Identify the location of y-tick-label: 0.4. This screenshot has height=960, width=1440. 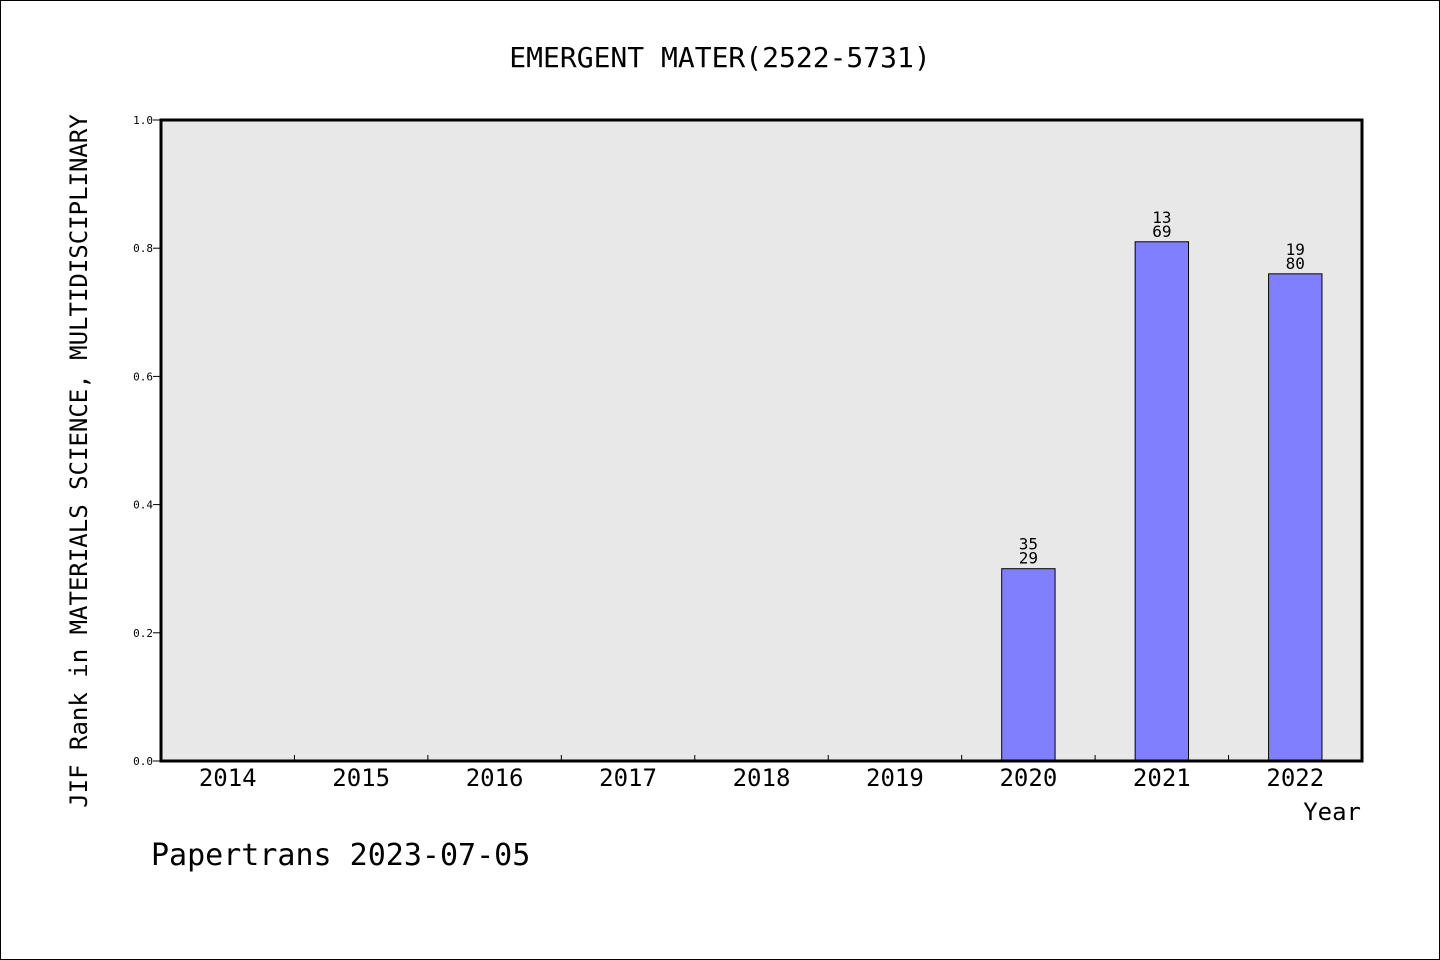
(143, 505).